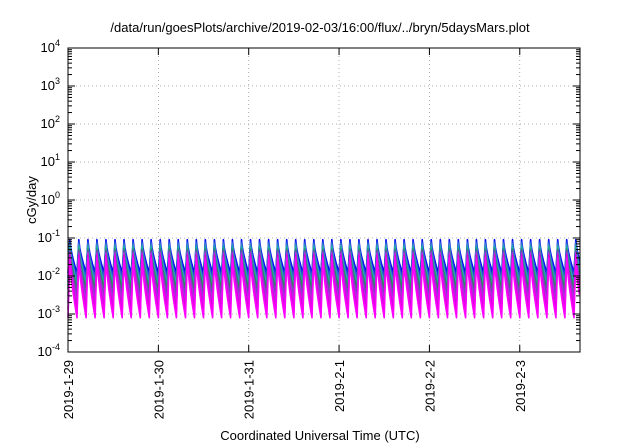  What do you see at coordinates (31, 200) in the screenshot?
I see `y-axis-label: cGy/day` at bounding box center [31, 200].